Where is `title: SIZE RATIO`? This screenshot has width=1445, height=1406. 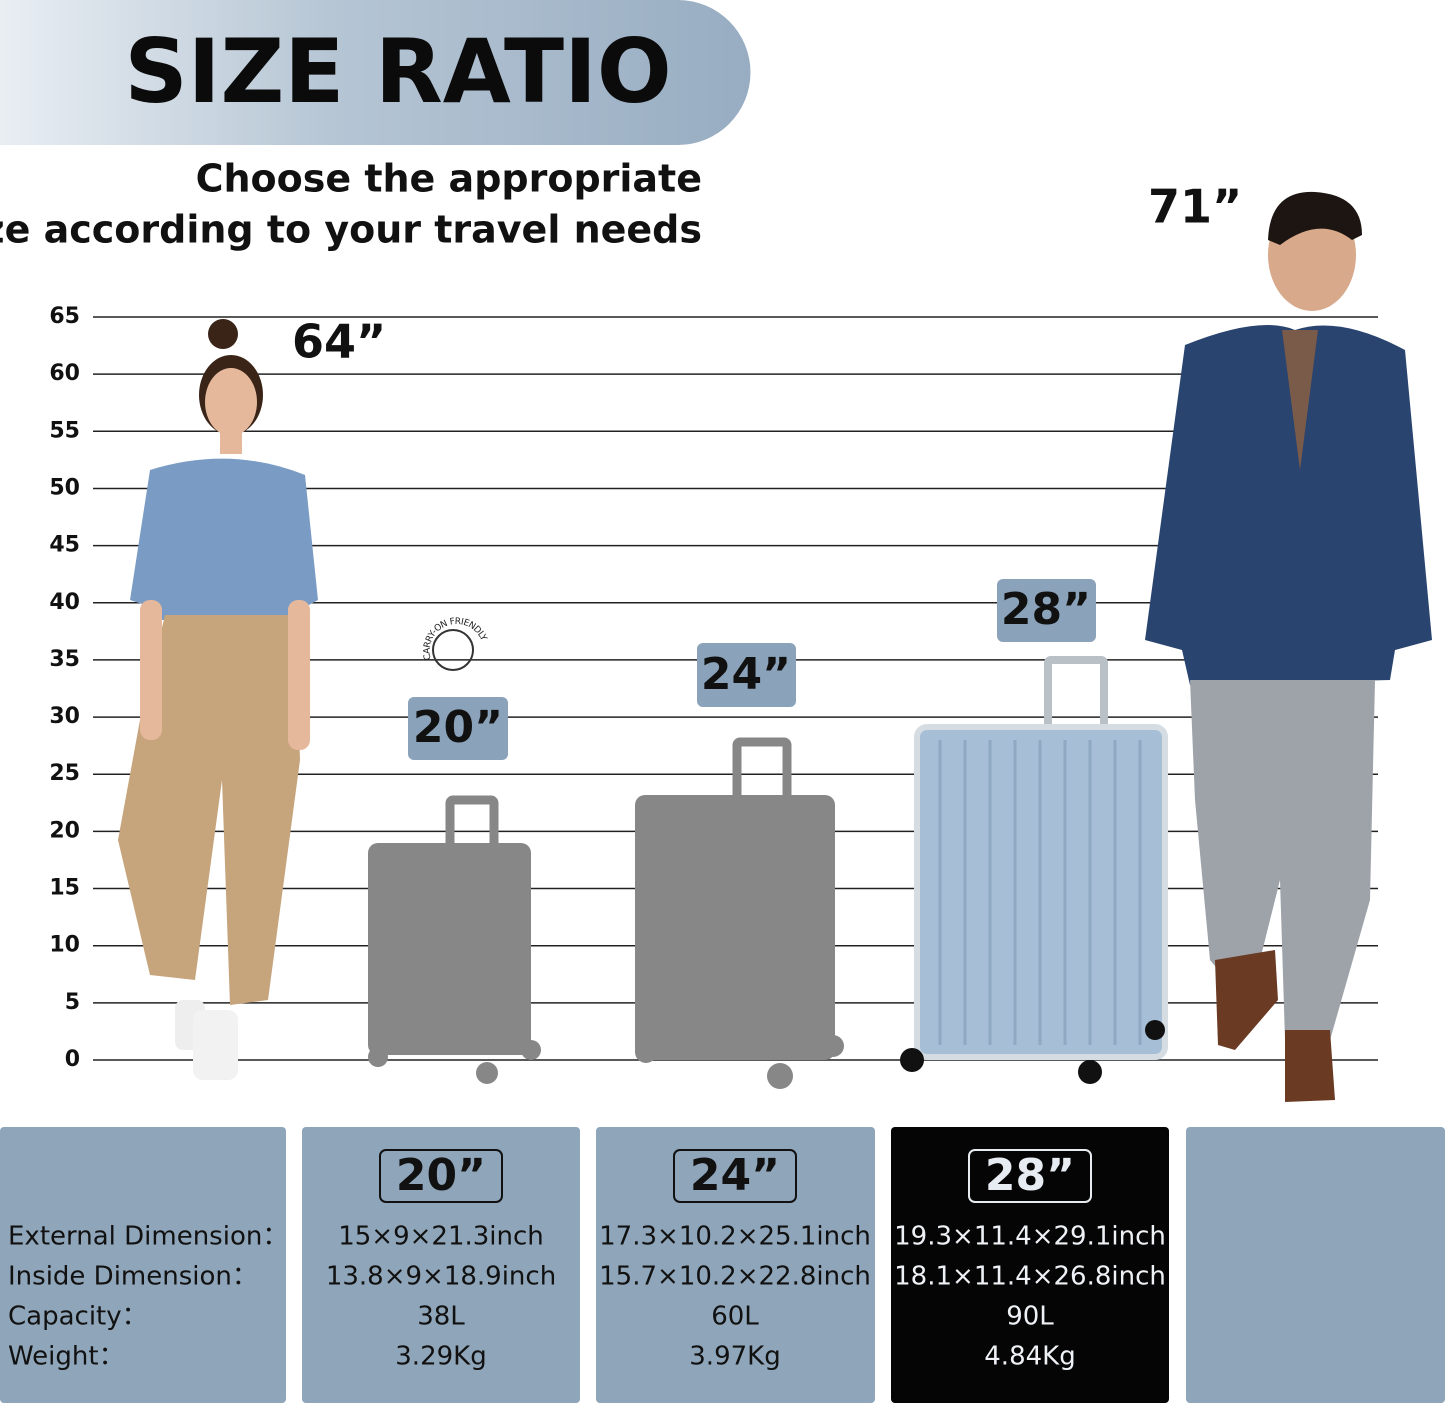 title: SIZE RATIO is located at coordinates (397, 71).